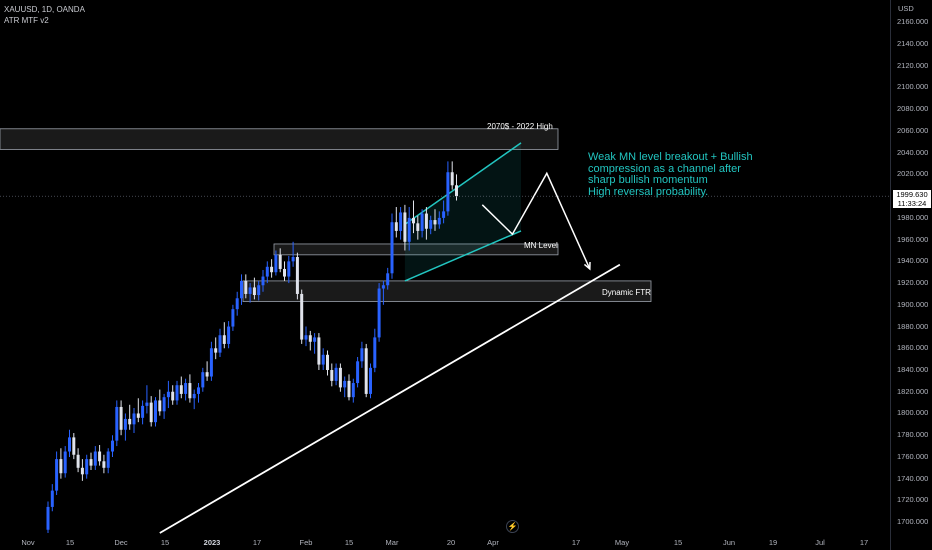 The height and width of the screenshot is (550, 932). Describe the element at coordinates (773, 542) in the screenshot. I see `time-tick-label: 19` at that location.